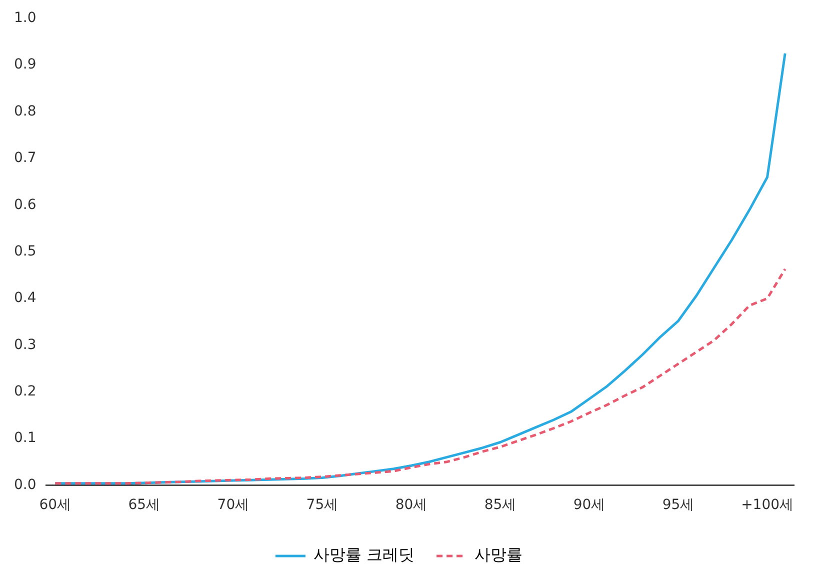 The height and width of the screenshot is (578, 814). I want to click on legend-label: 사망률 크레딧, so click(364, 554).